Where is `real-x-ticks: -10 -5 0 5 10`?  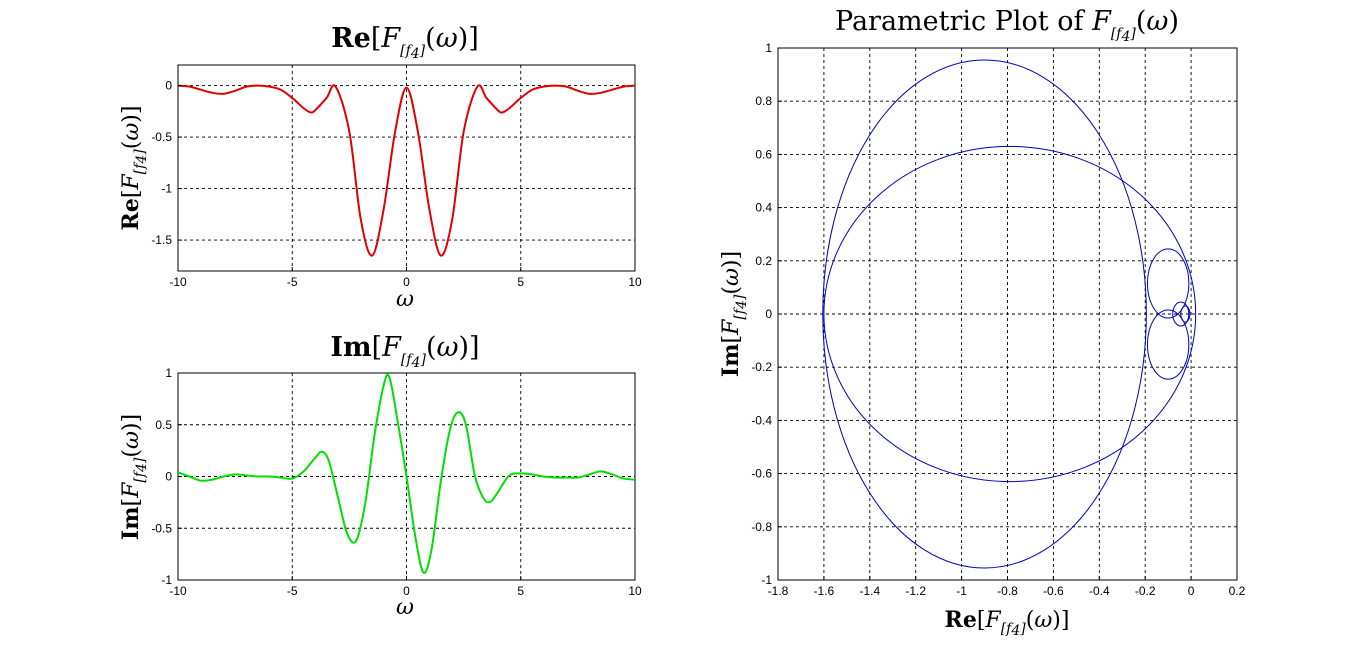 real-x-ticks: -10 -5 0 5 10 is located at coordinates (405, 278).